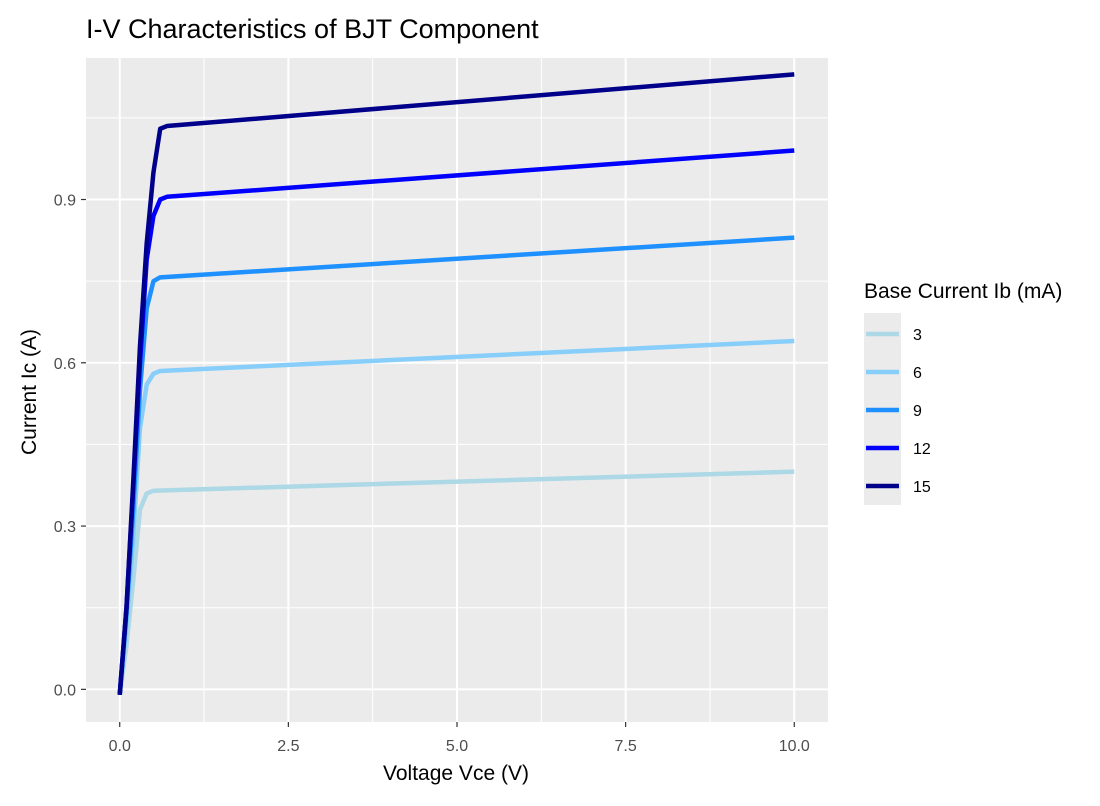 This screenshot has height=806, width=1100. I want to click on legend-label-9: 9, so click(917, 411).